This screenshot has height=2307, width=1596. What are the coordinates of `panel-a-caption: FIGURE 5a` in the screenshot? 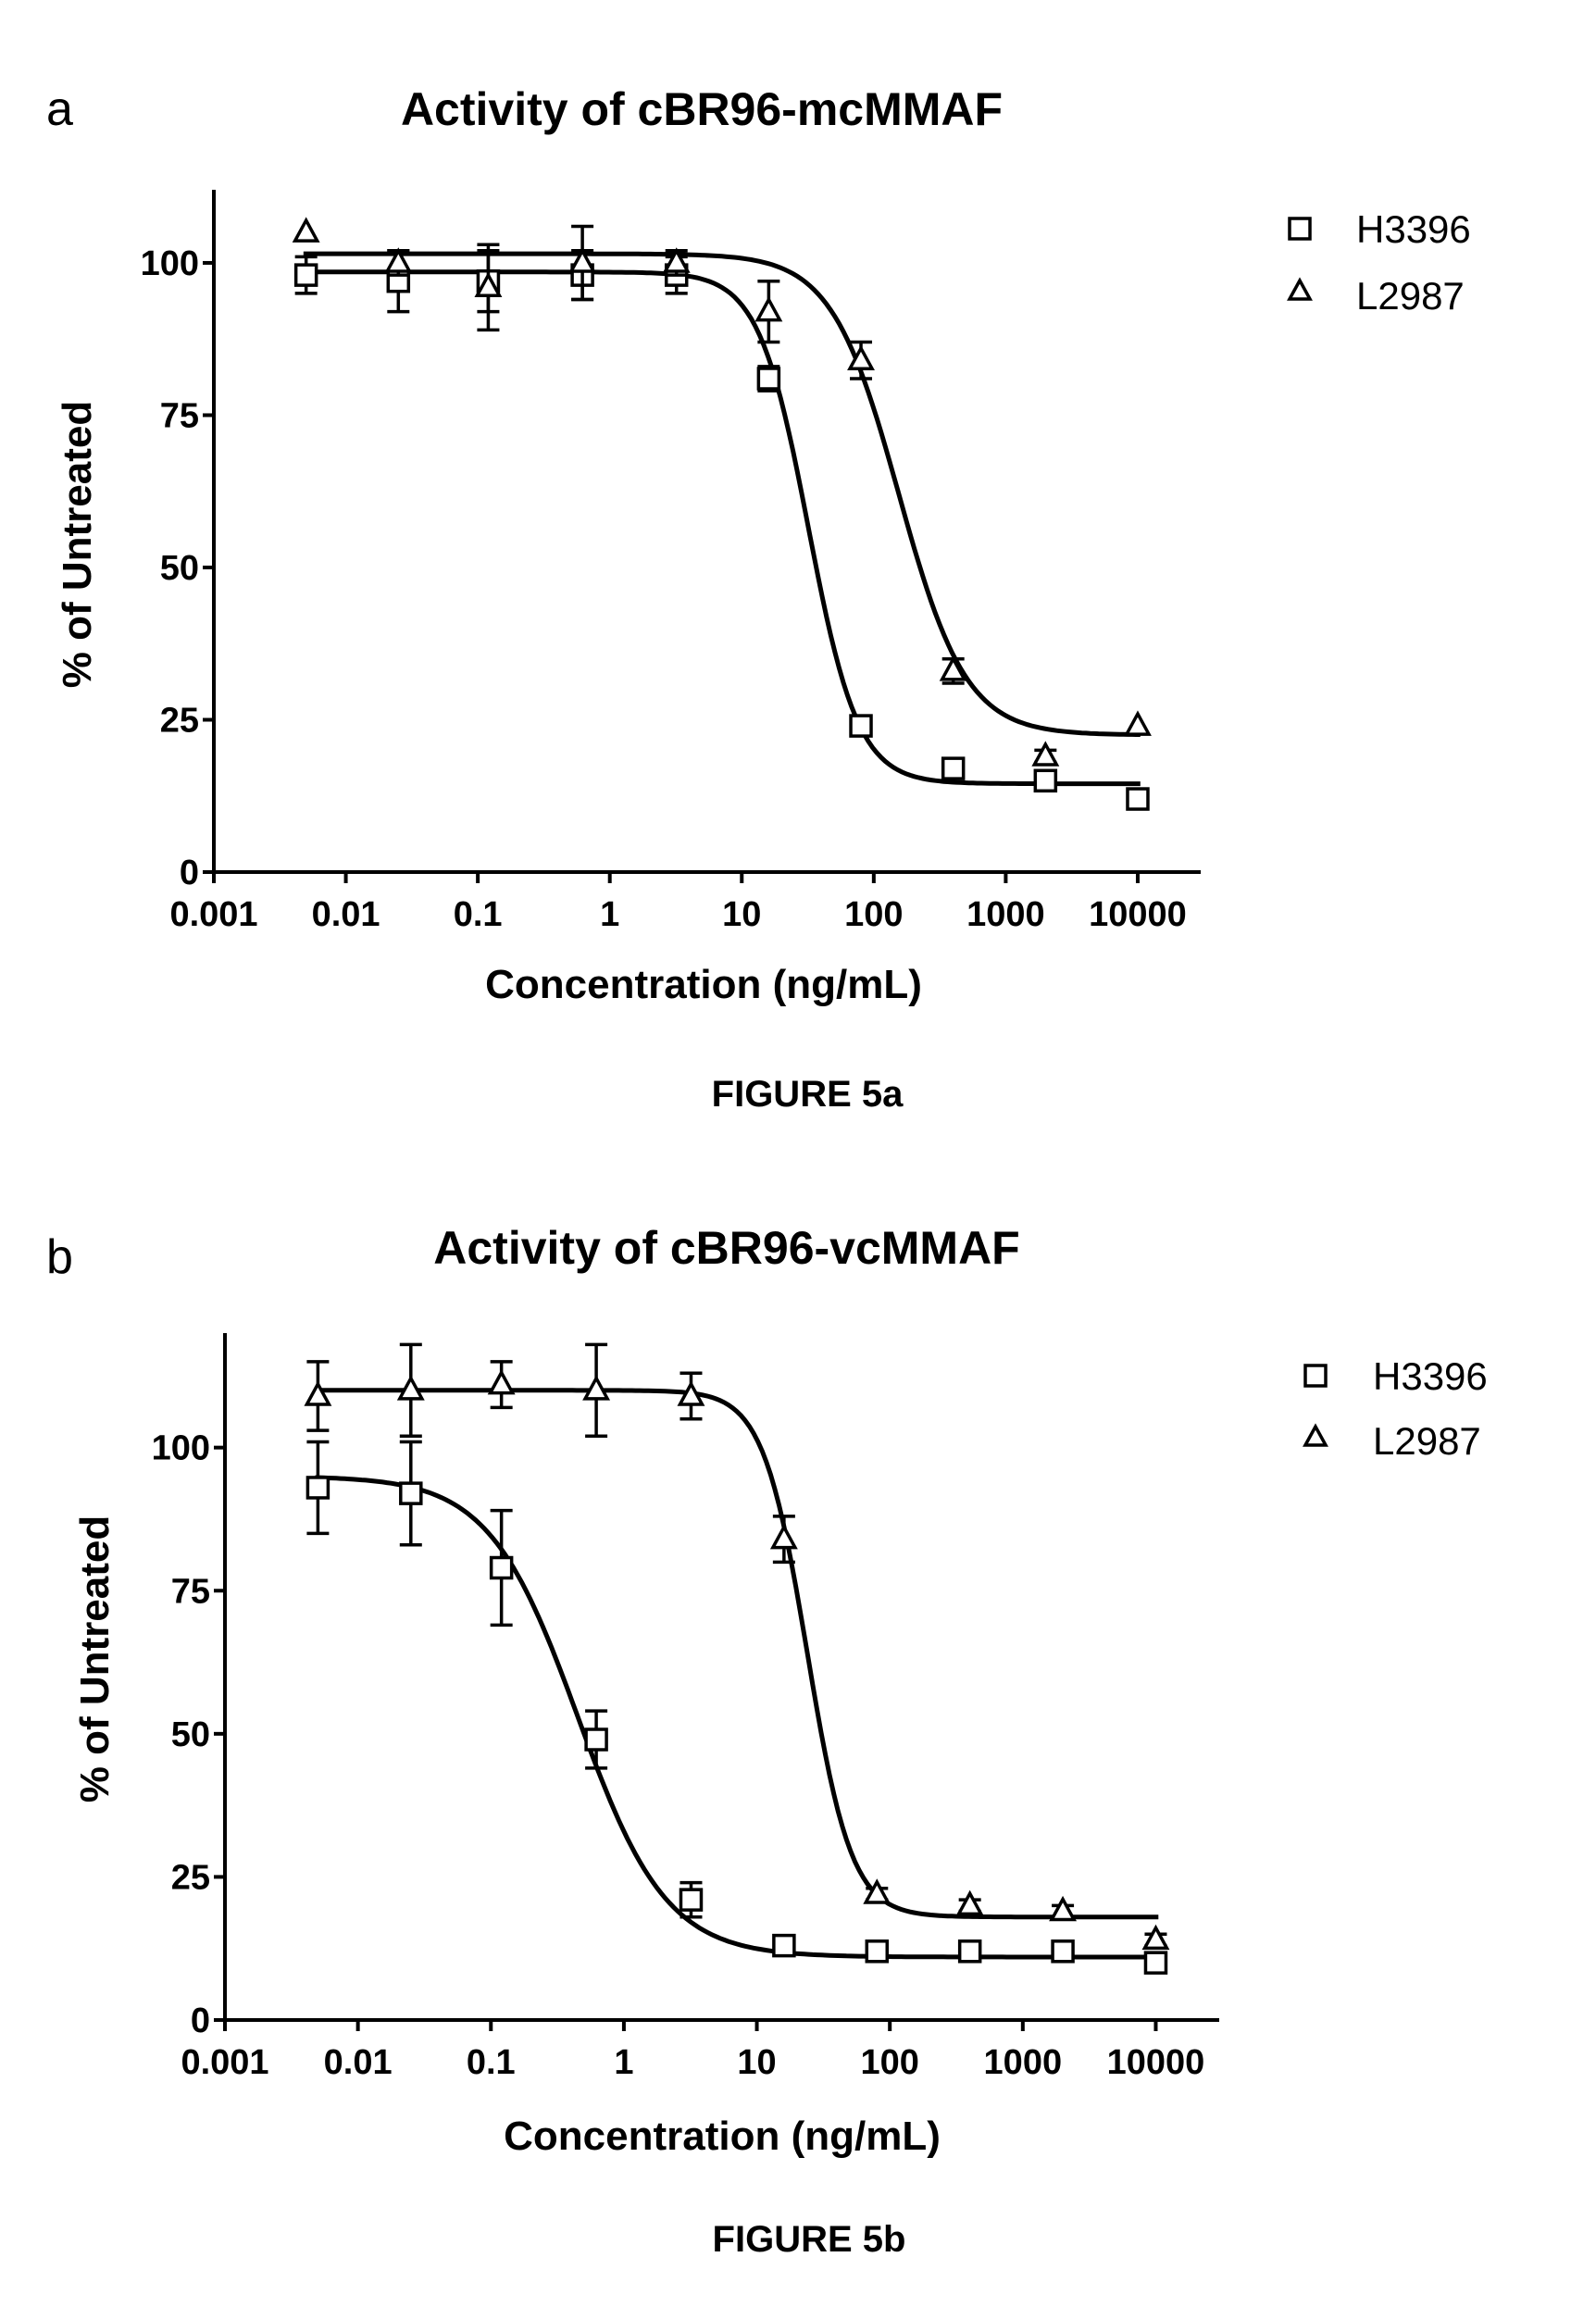 It's located at (808, 1094).